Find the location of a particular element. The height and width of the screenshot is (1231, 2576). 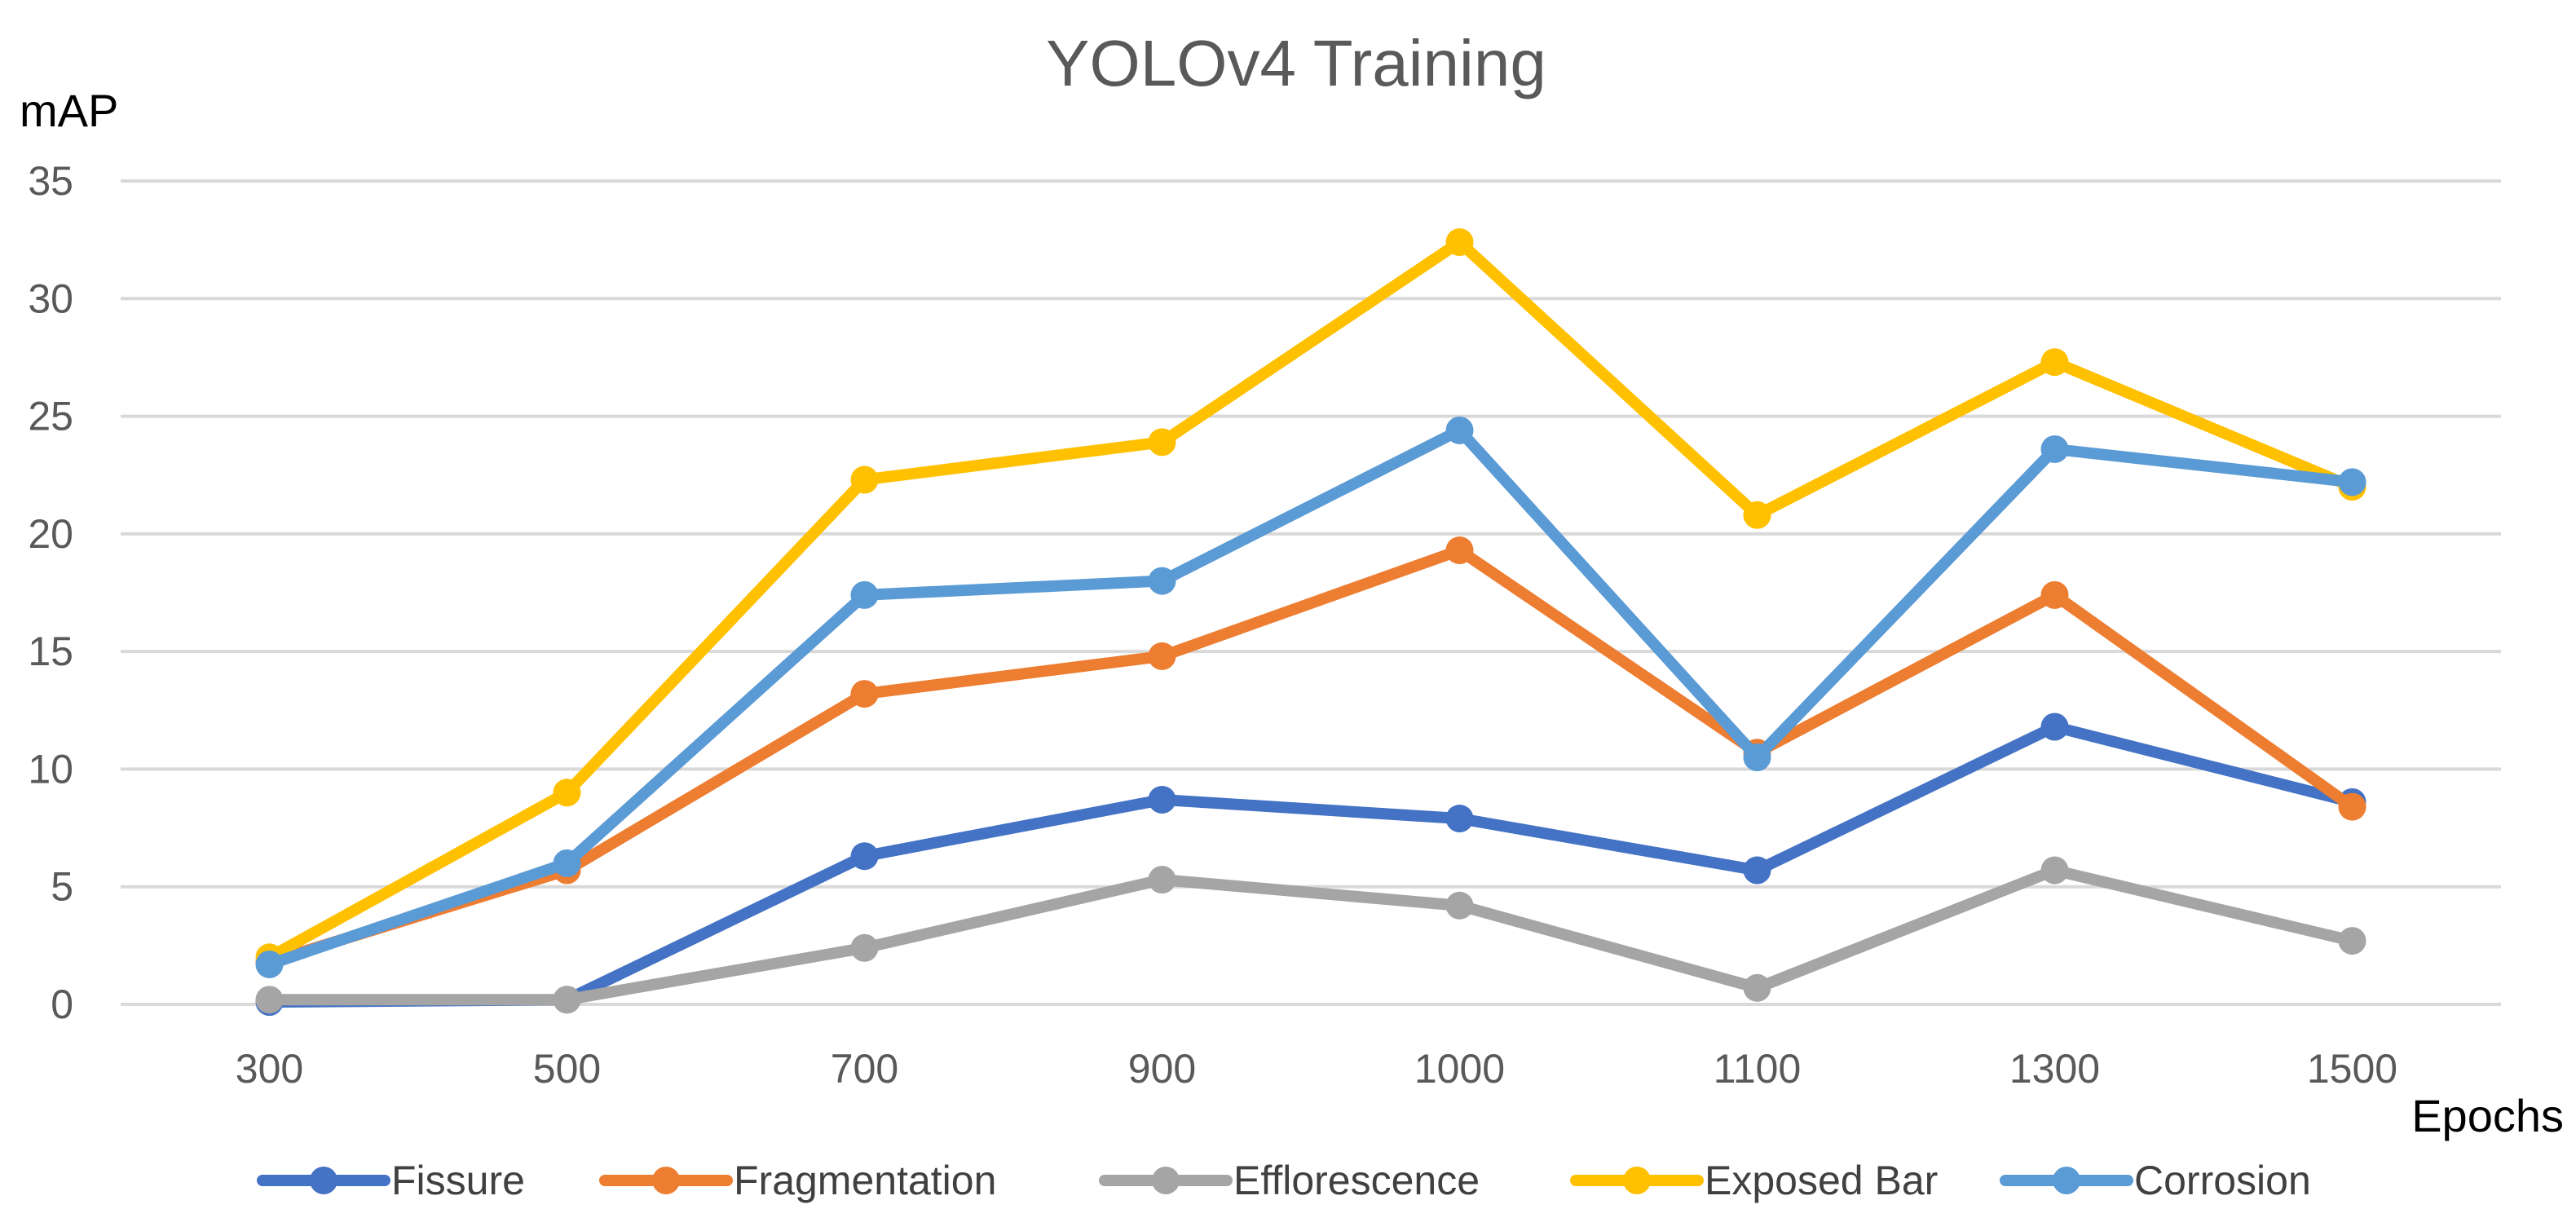

y-tick-label: 10 is located at coordinates (50, 769).